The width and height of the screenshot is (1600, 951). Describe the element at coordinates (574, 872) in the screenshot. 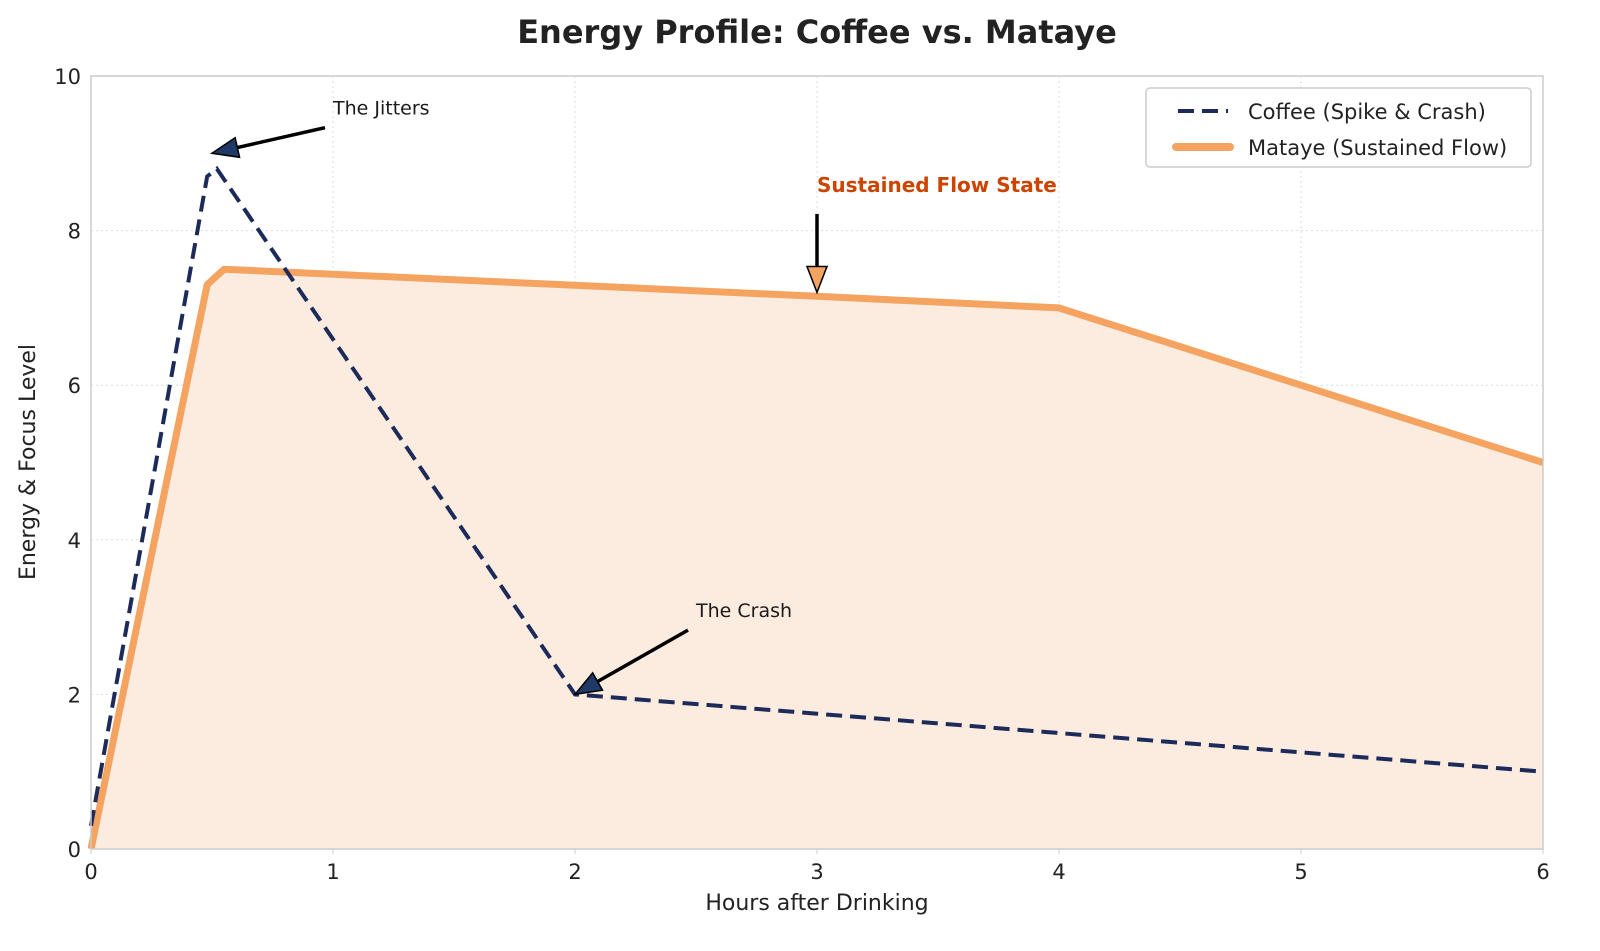

I see `x-tick-label: 2` at that location.